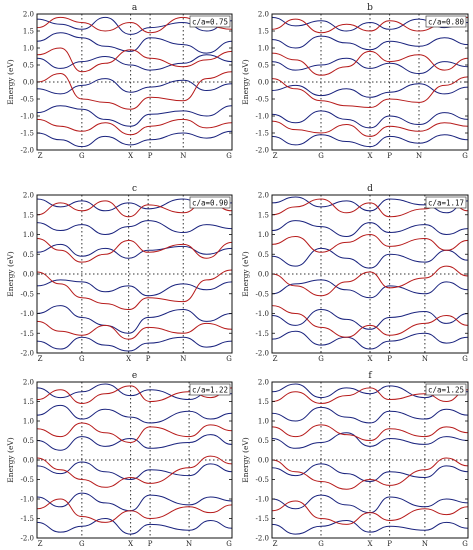  Describe the element at coordinates (135, 8) in the screenshot. I see `panel-letter: a` at that location.